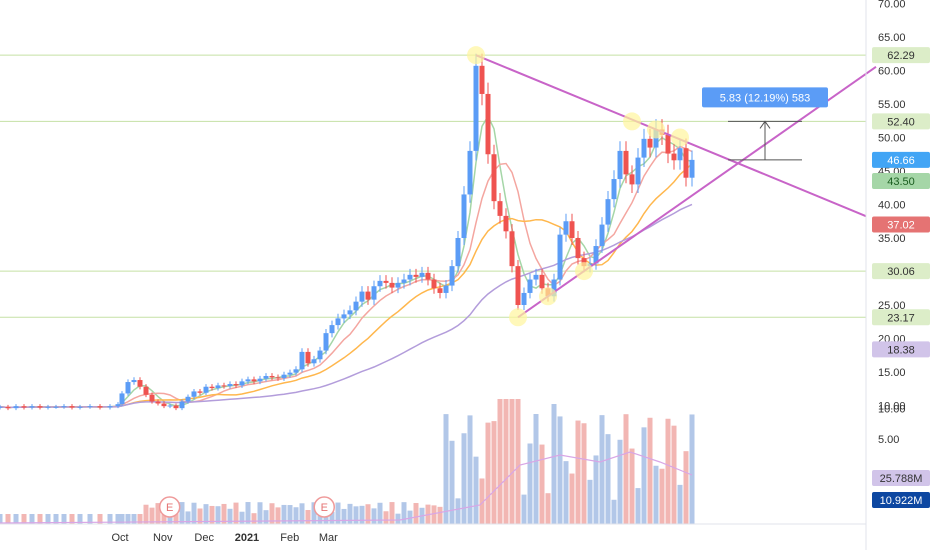 Image resolution: width=932 pixels, height=550 pixels. What do you see at coordinates (892, 5) in the screenshot?
I see `price-tick-label: 70.00` at bounding box center [892, 5].